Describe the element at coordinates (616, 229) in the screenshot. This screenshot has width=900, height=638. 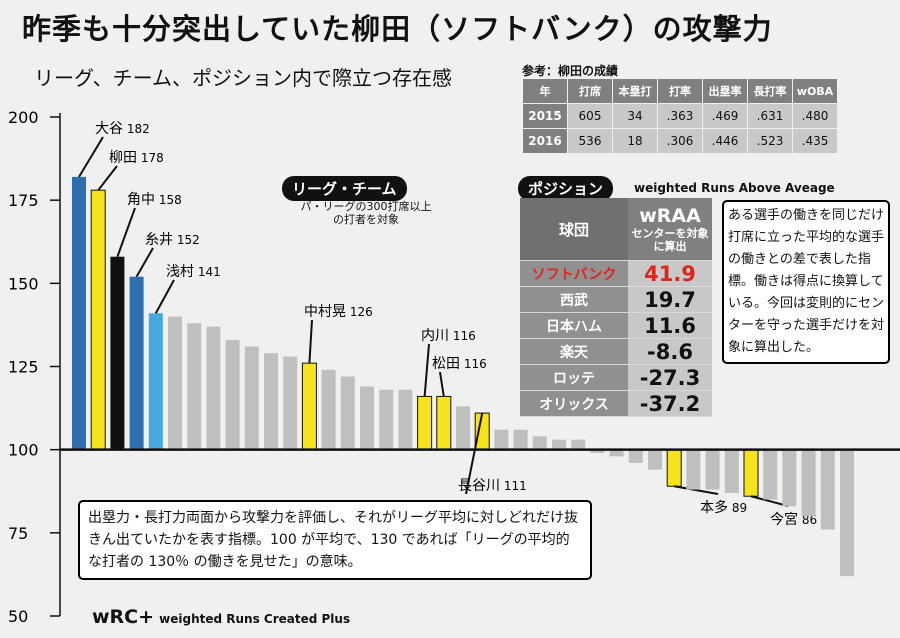
I see `position-header-row: 球団 wRAA センターを対象に算出` at that location.